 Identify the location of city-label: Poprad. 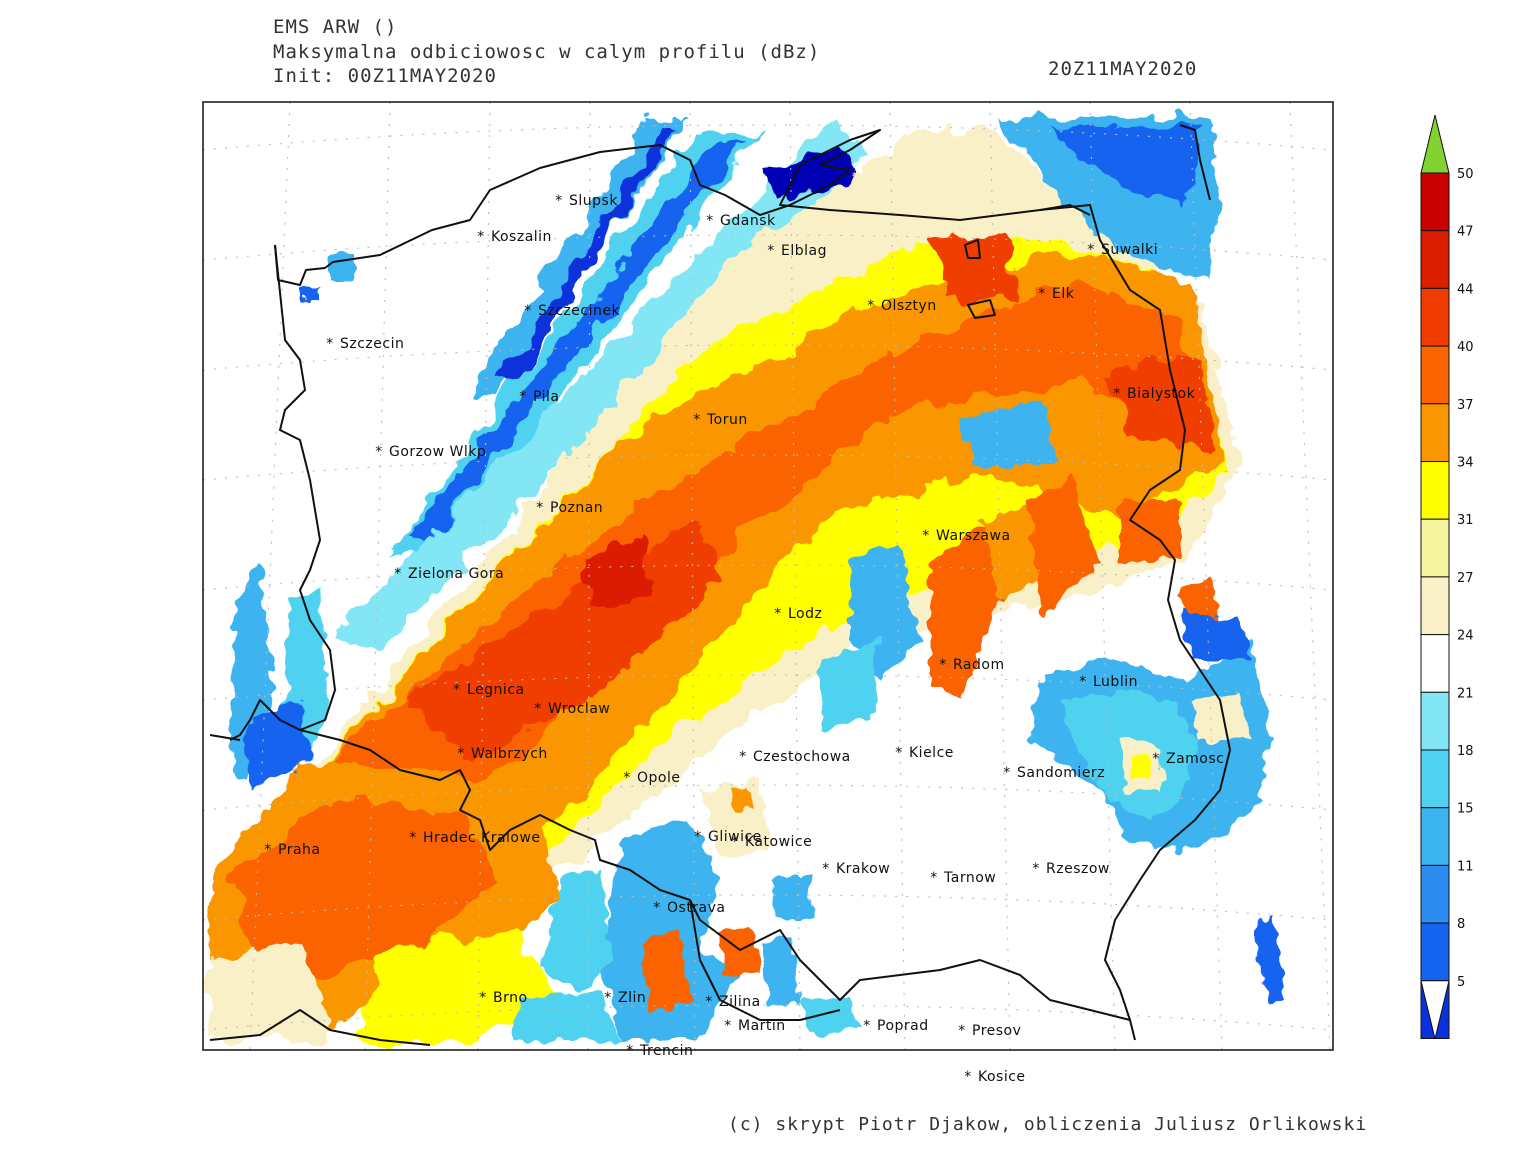
(903, 1026).